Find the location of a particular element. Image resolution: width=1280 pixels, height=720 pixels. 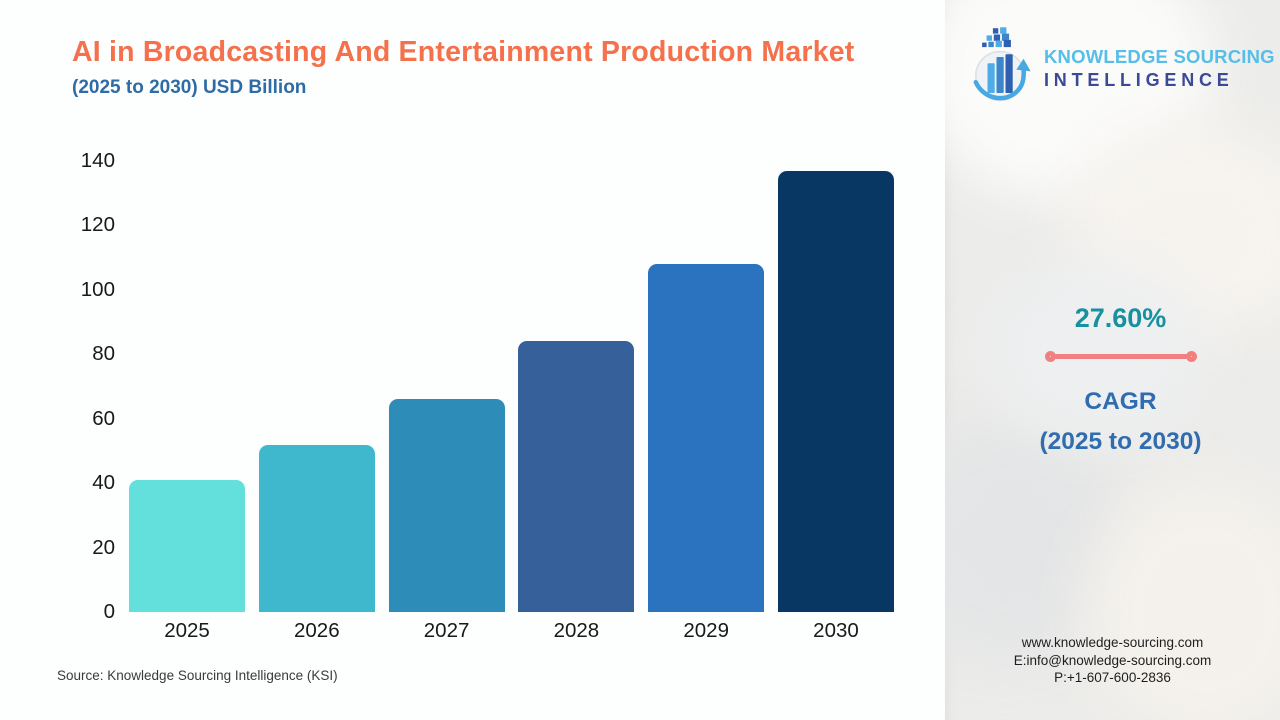

x-tick-label: 2025 is located at coordinates (187, 630).